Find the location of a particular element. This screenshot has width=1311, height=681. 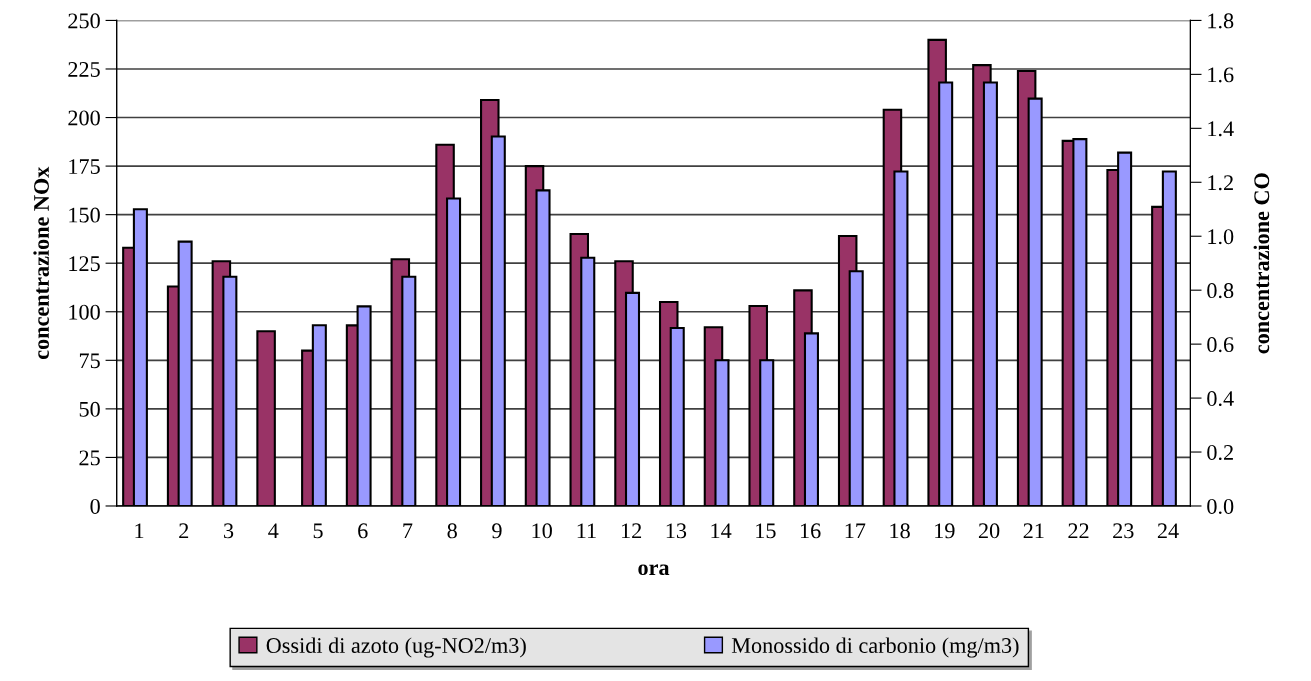

x-tick-label: 9 is located at coordinates (497, 531).